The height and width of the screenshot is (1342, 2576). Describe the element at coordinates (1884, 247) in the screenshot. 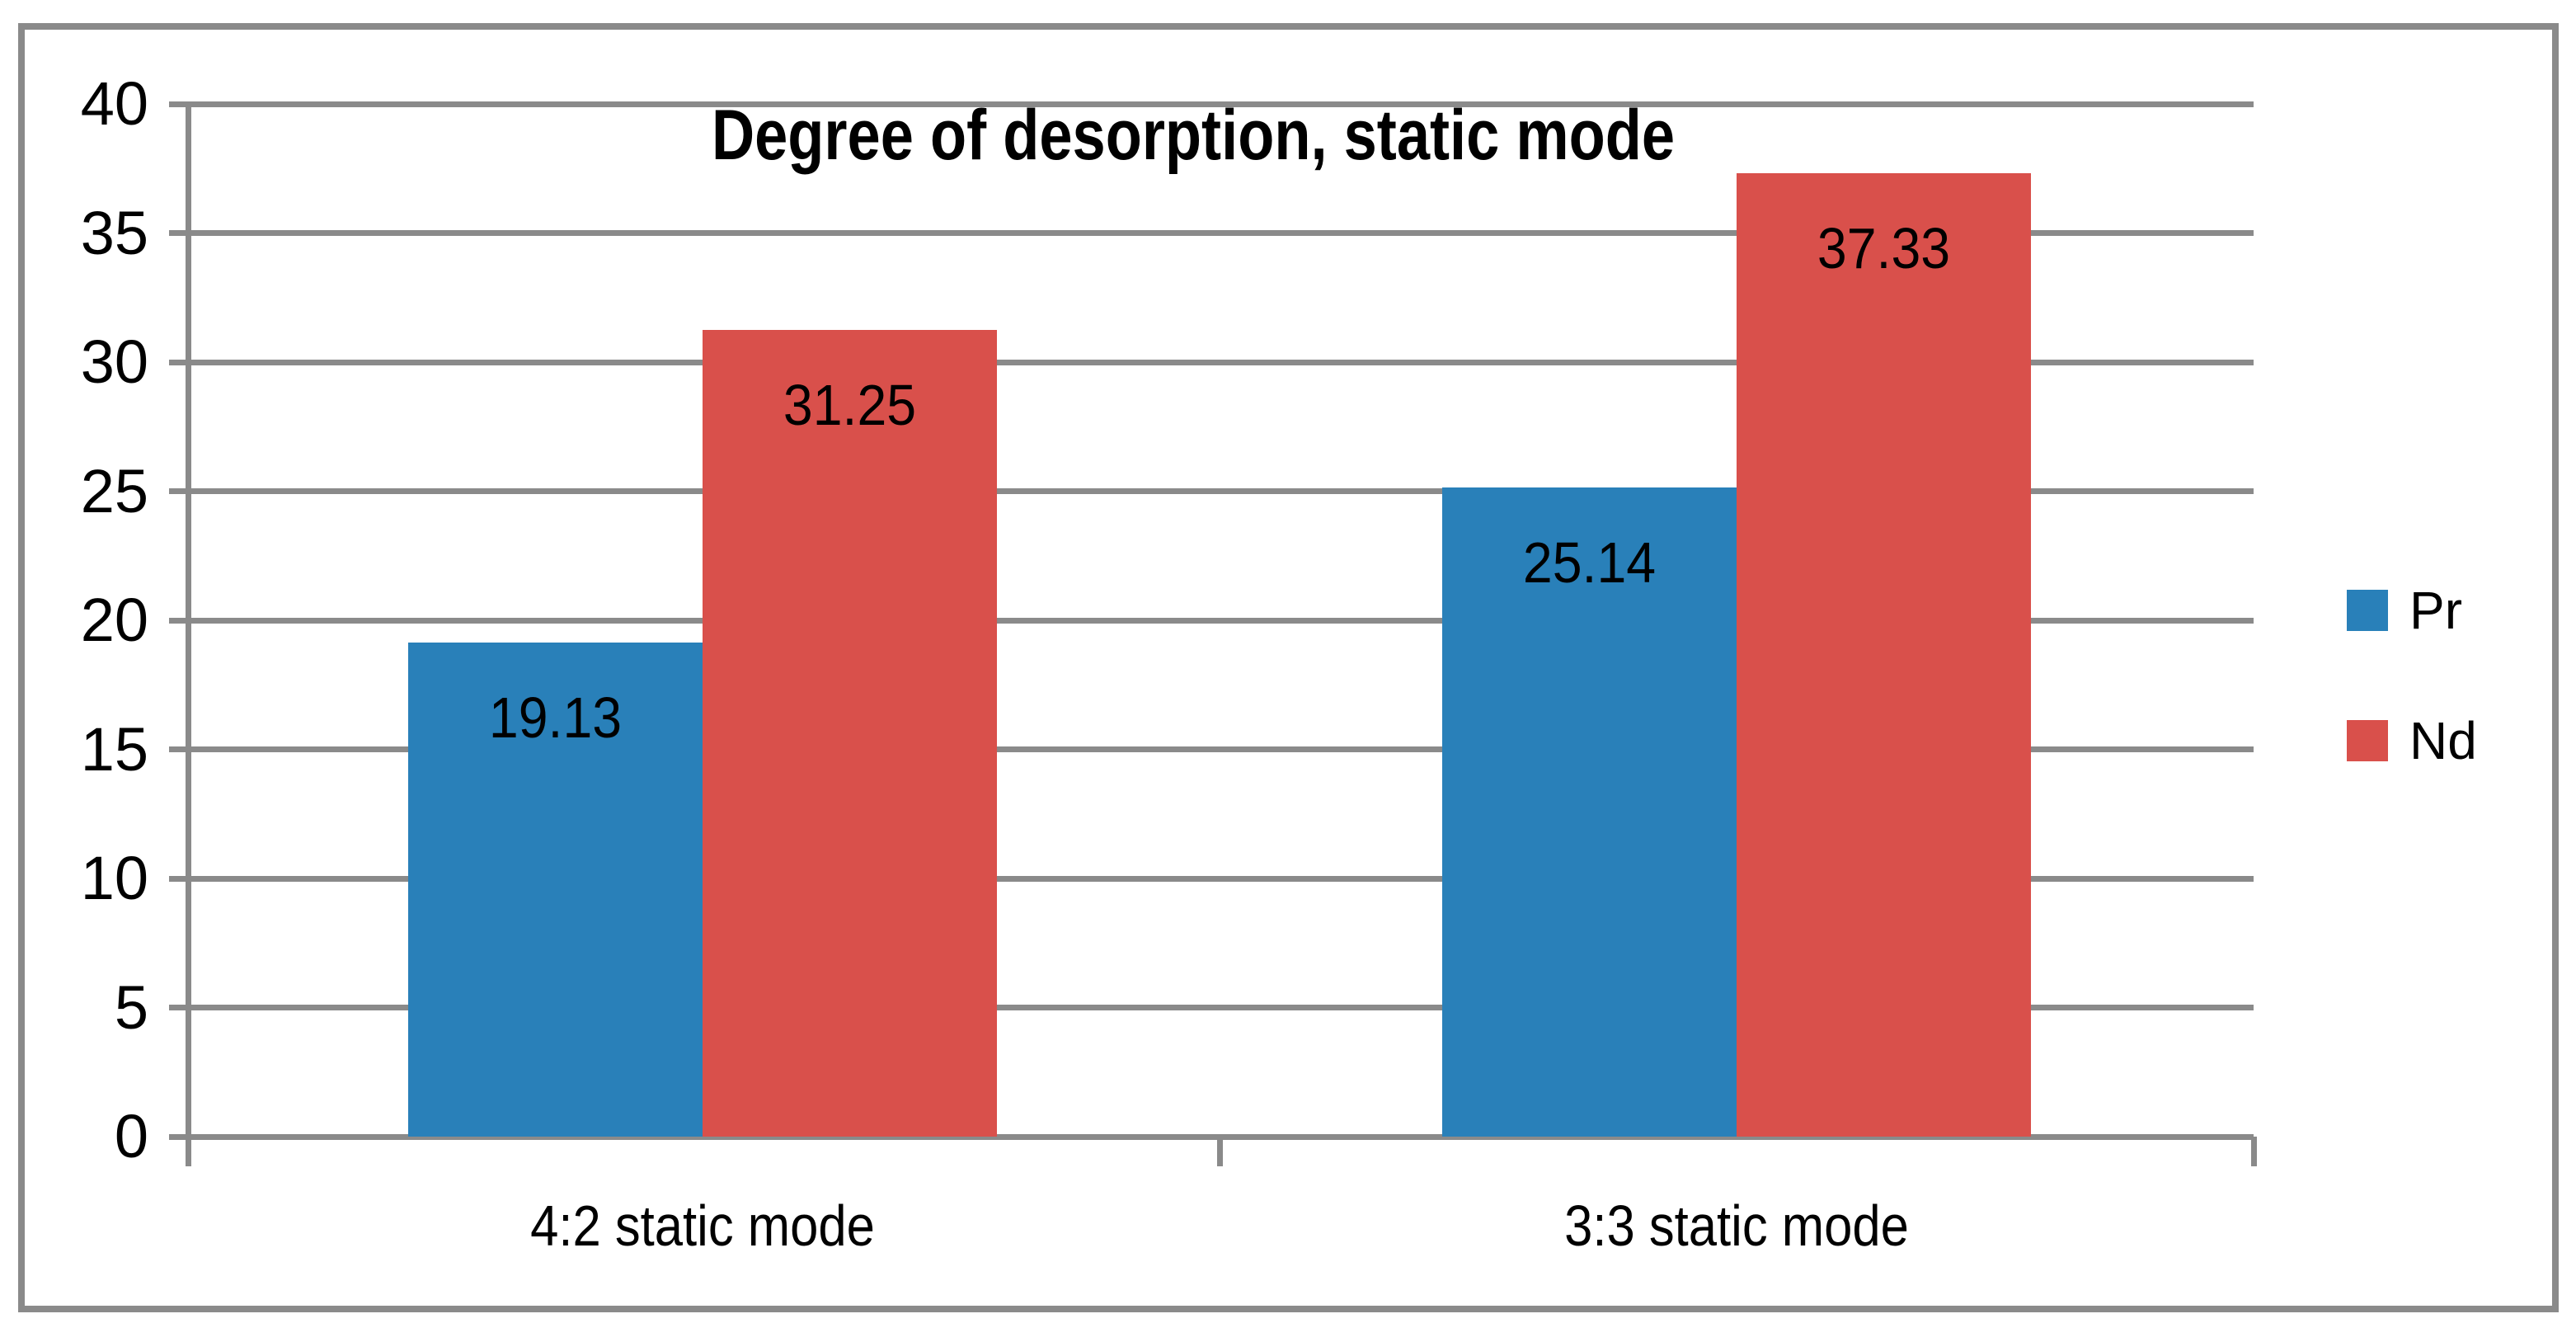

I see `bar-value-label: 37.33` at that location.